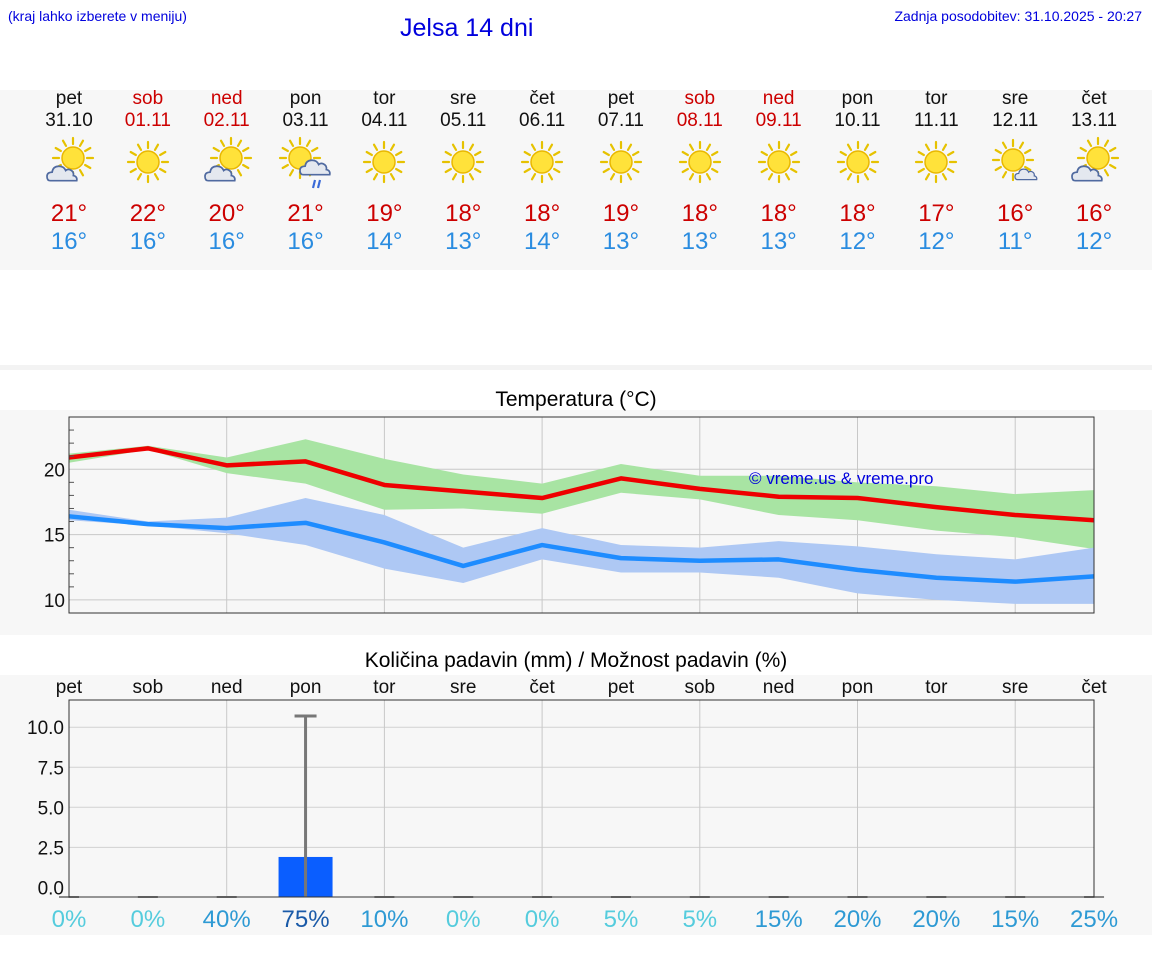  I want to click on day-date: 06.11, so click(542, 120).